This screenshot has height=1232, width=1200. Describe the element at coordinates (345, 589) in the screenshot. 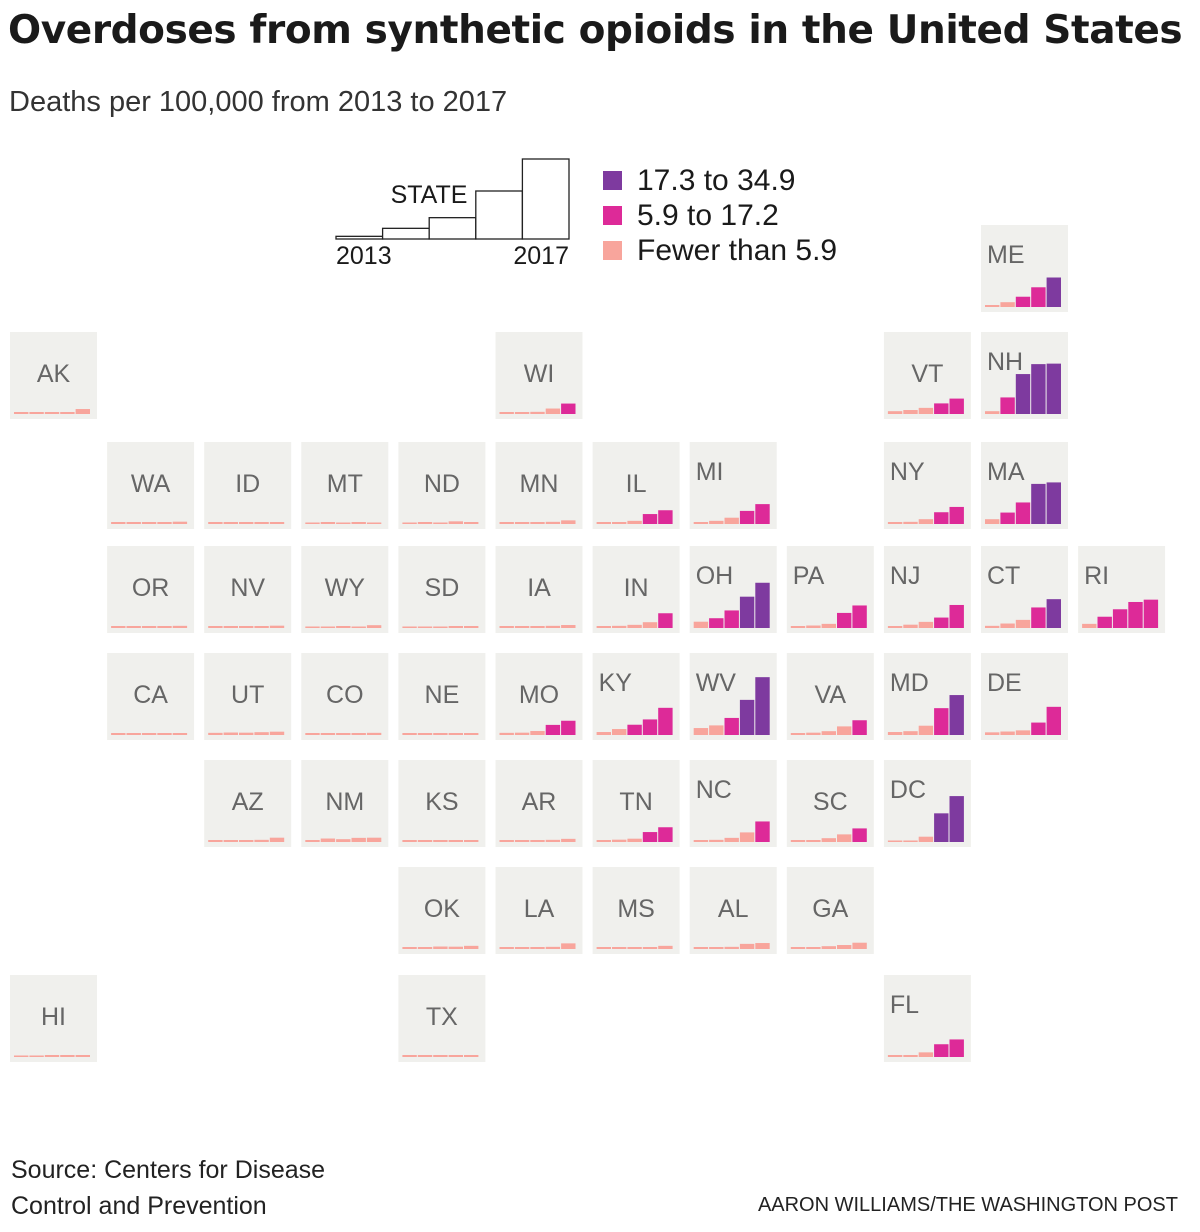

I see `state-tile-wy: WY` at that location.